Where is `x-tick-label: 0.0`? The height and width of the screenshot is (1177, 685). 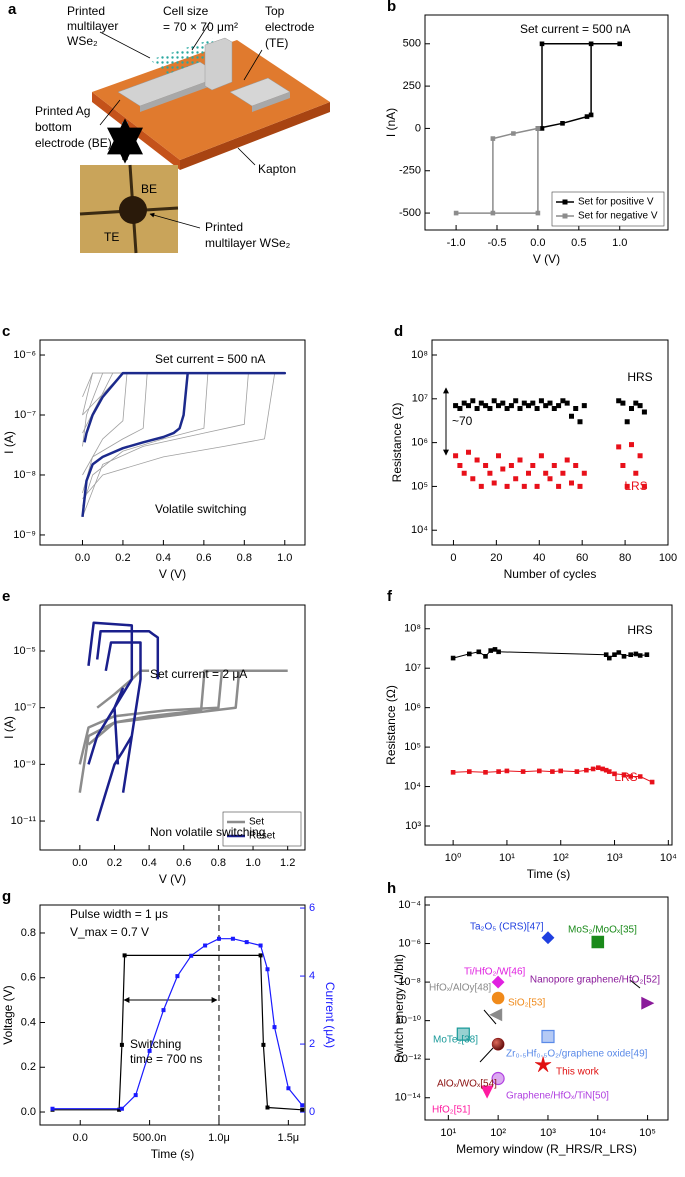 x-tick-label: 0.0 is located at coordinates (79, 863).